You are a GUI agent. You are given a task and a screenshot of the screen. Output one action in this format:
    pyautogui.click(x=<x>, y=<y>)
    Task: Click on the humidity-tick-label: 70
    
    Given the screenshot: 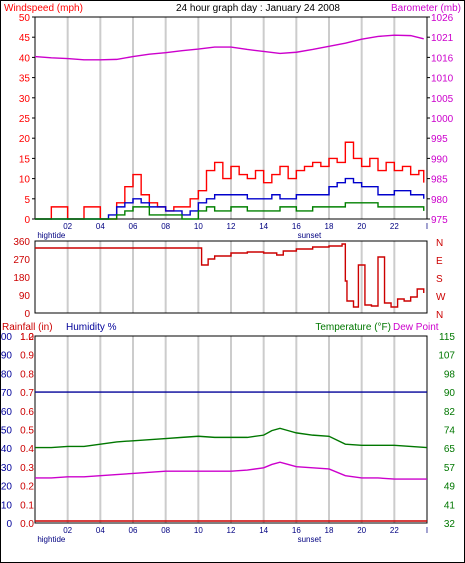 What is the action you would take?
    pyautogui.click(x=7, y=393)
    